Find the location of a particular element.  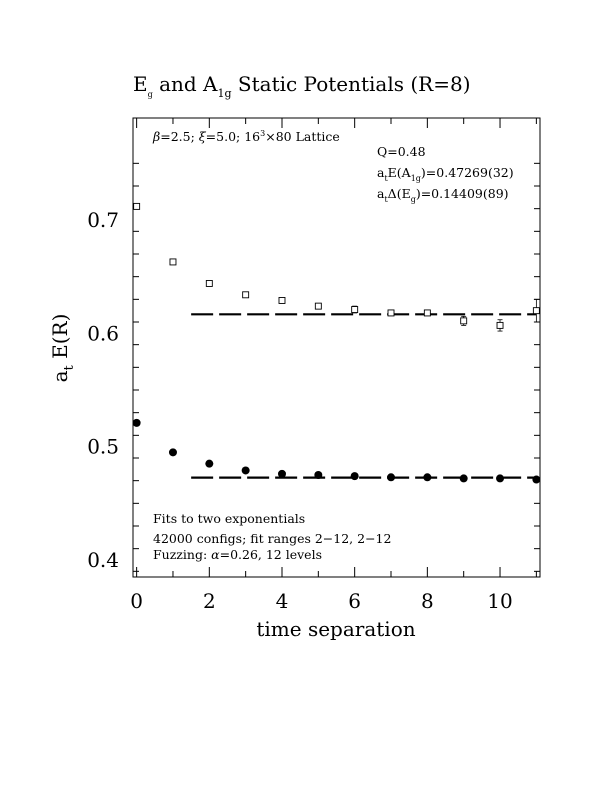

title-mid-sub: 1g is located at coordinates (225, 93).